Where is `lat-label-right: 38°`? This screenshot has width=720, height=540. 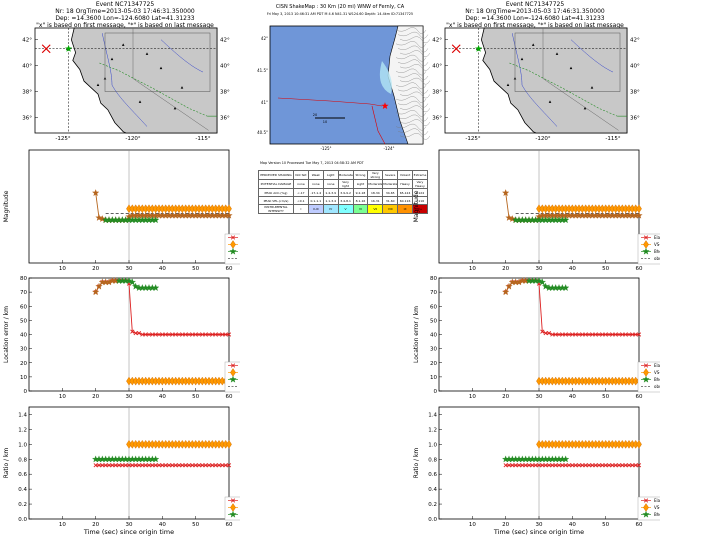
lat-label-right: 38° is located at coordinates (225, 93).